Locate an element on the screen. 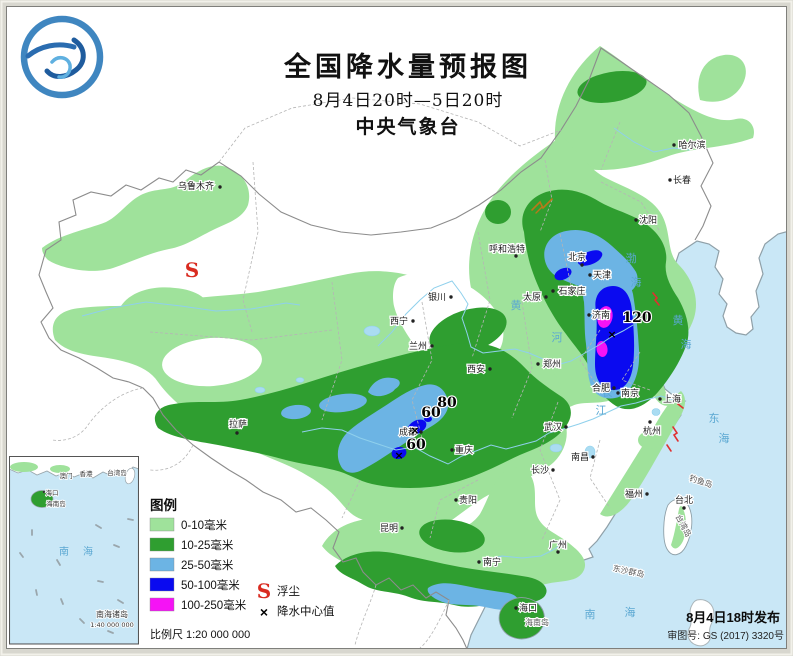  legend-label: 10-25毫米 is located at coordinates (207, 545).